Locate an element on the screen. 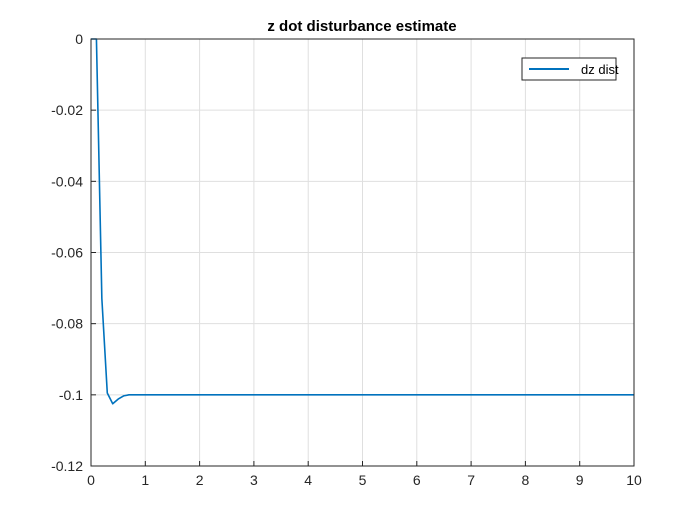 Image resolution: width=700 pixels, height=530 pixels. y-tick-label: 0 is located at coordinates (79, 39).